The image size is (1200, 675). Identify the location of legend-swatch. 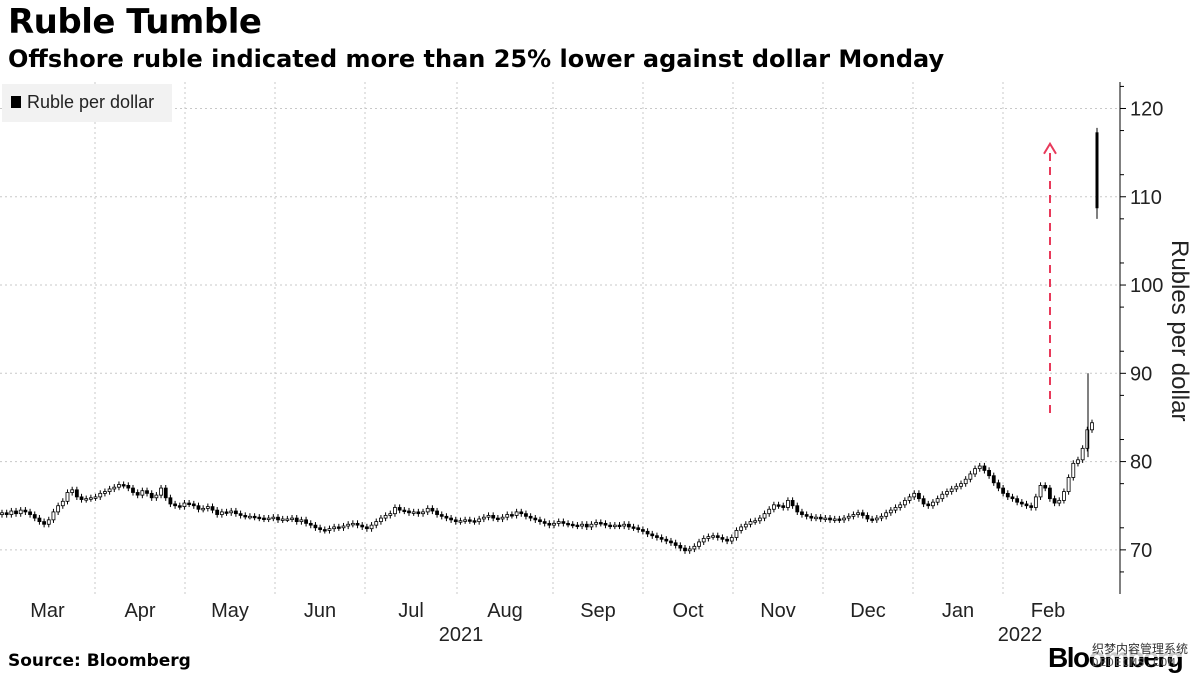
(16, 102).